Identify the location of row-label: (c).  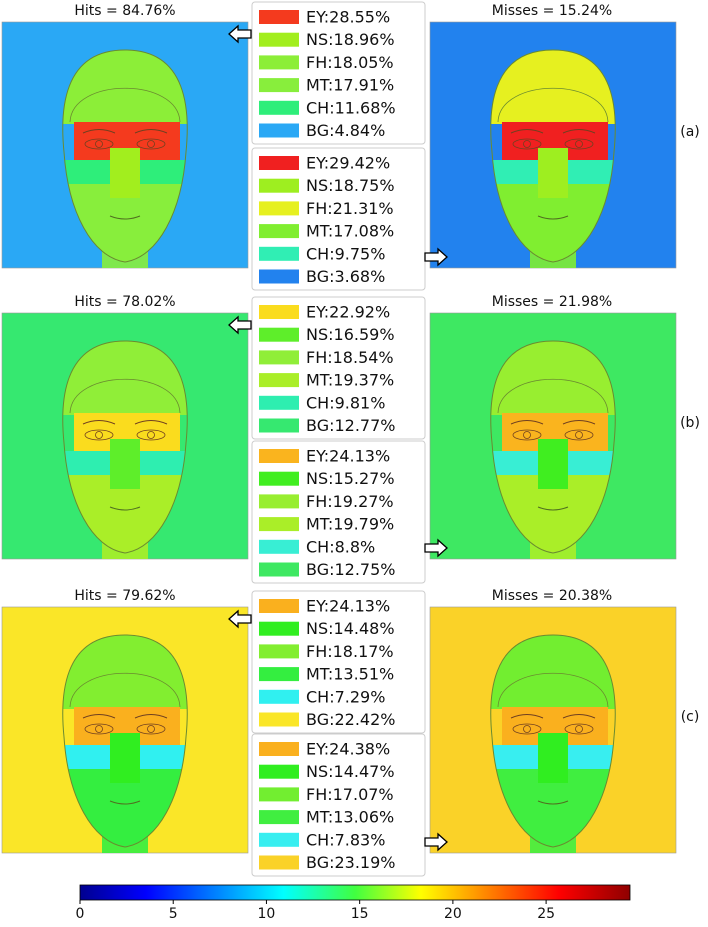
(690, 717).